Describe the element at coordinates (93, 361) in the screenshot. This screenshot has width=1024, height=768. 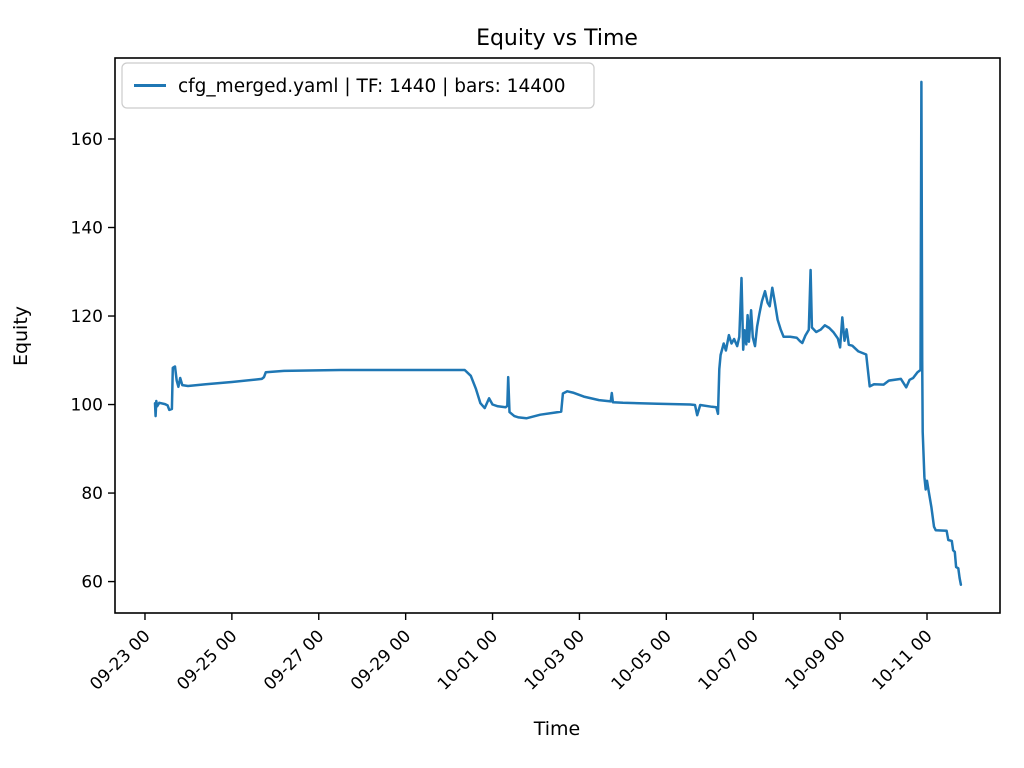
I see `y-axis-ticks: 60 80 100 120 140 160` at that location.